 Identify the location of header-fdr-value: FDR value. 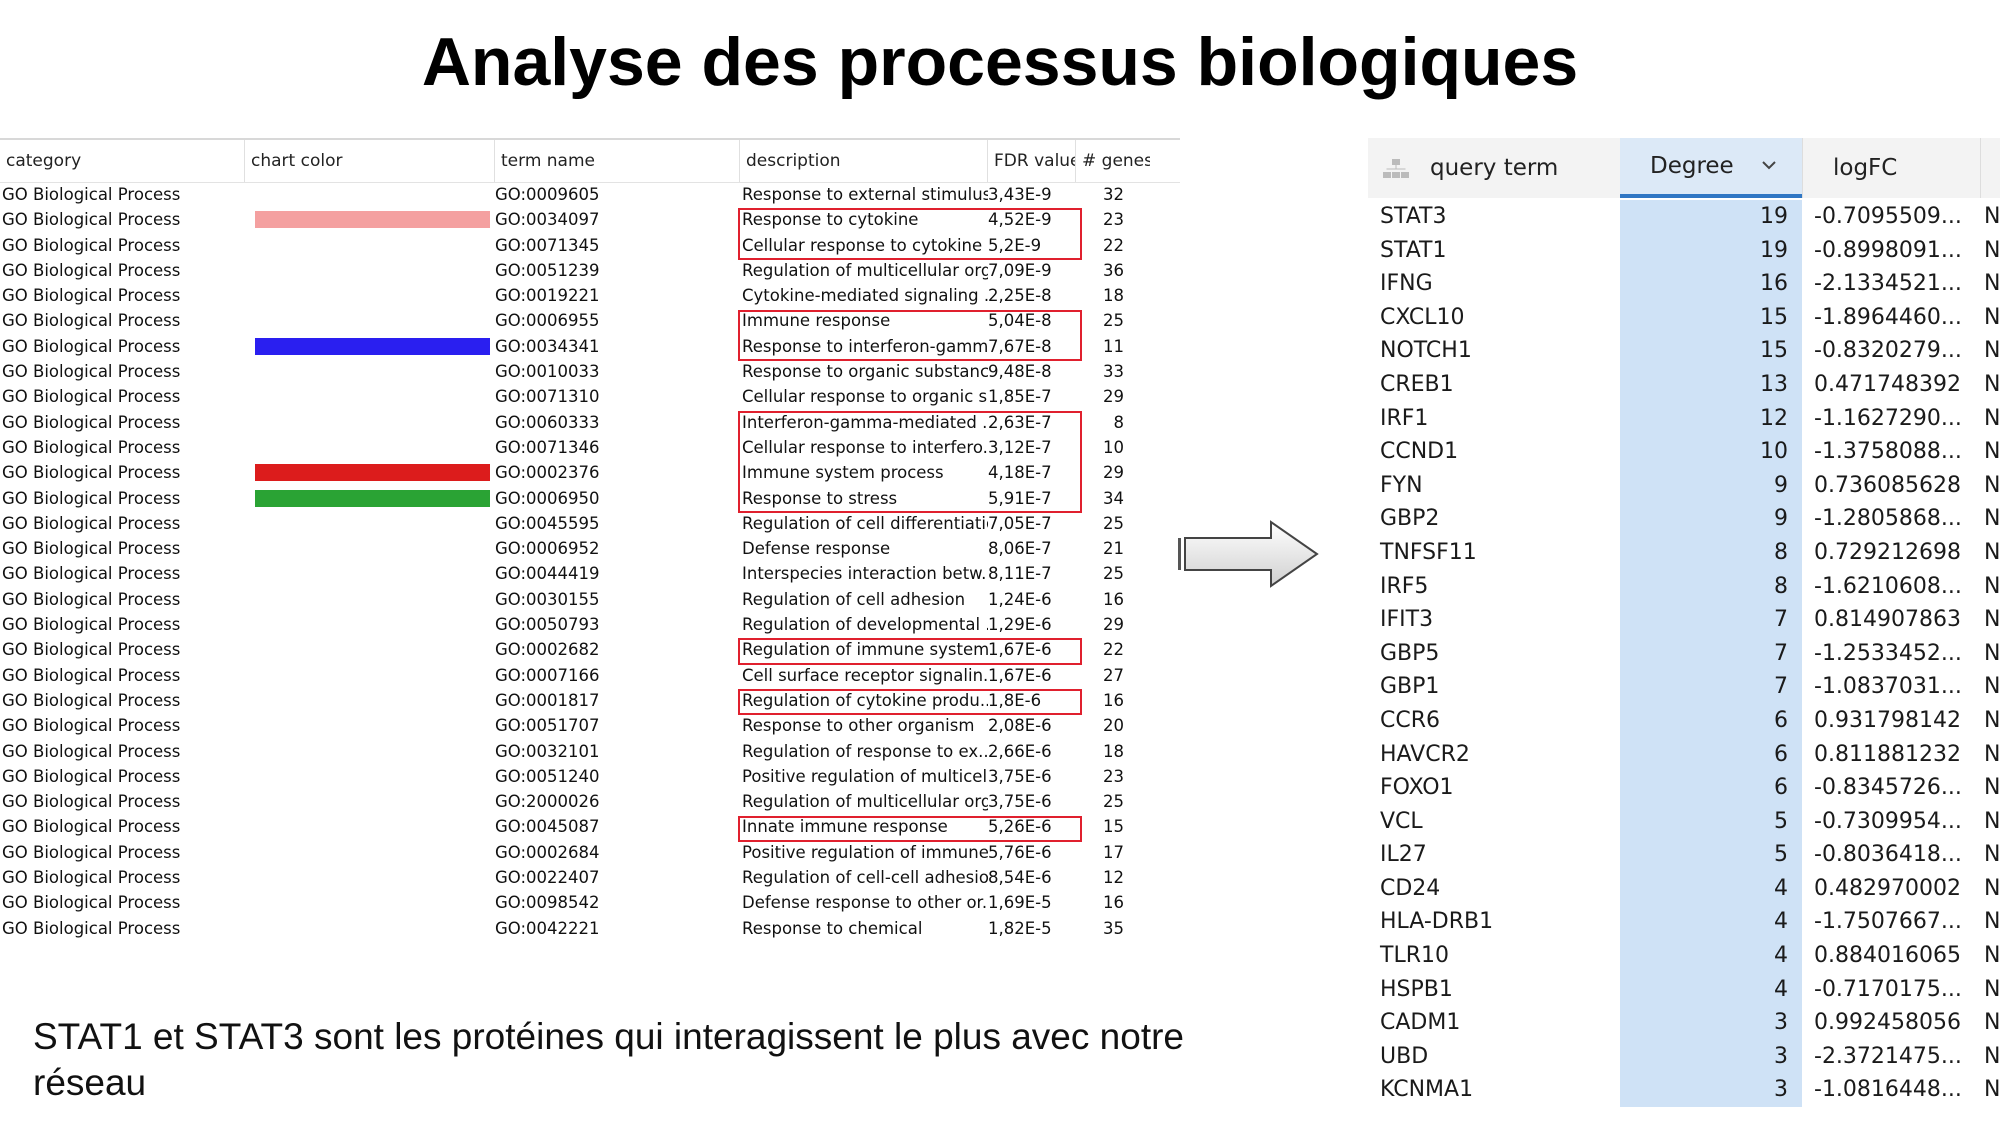
(1032, 161).